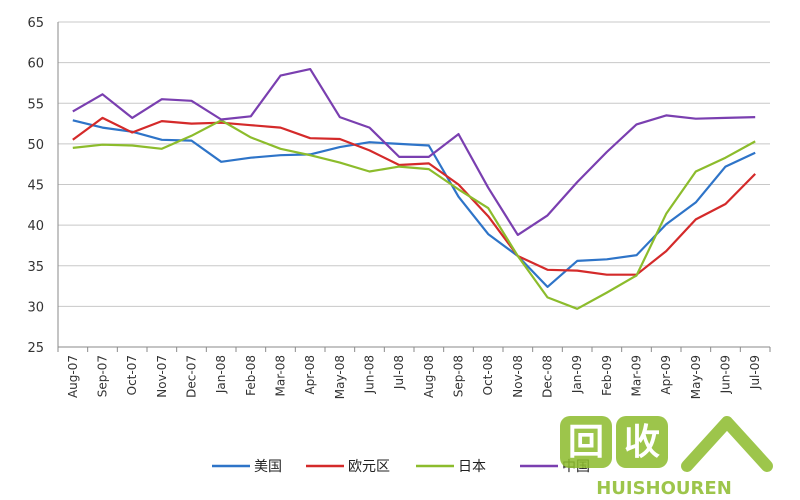 The image size is (800, 500). What do you see at coordinates (35, 267) in the screenshot?
I see `y-tick-label: 35` at bounding box center [35, 267].